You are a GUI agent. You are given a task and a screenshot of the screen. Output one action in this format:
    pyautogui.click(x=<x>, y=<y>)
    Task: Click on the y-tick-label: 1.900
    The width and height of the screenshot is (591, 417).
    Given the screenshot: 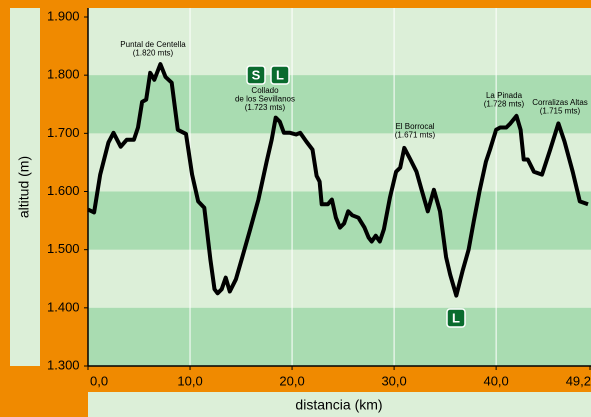 What is the action you would take?
    pyautogui.click(x=63, y=15)
    